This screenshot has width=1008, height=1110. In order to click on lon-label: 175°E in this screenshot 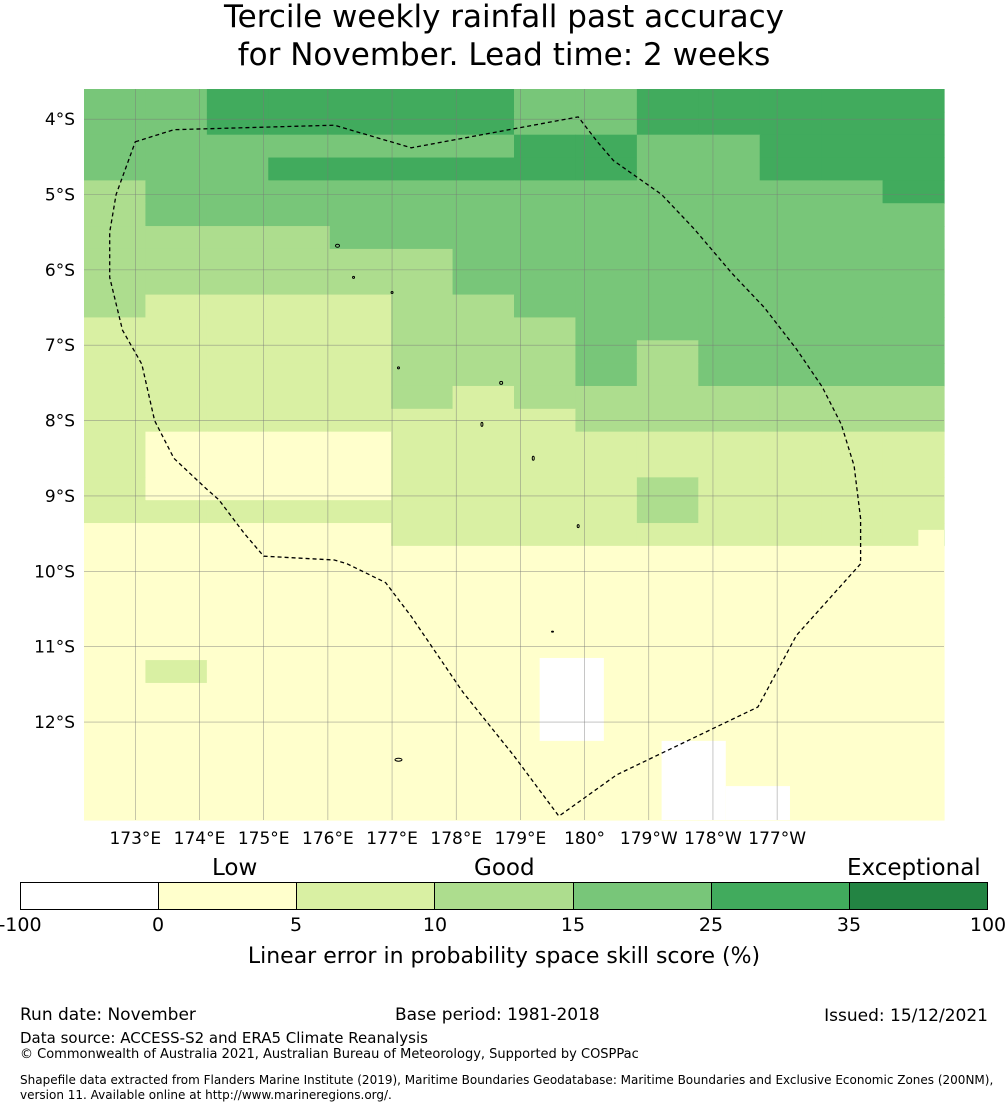, I will do `click(264, 839)`.